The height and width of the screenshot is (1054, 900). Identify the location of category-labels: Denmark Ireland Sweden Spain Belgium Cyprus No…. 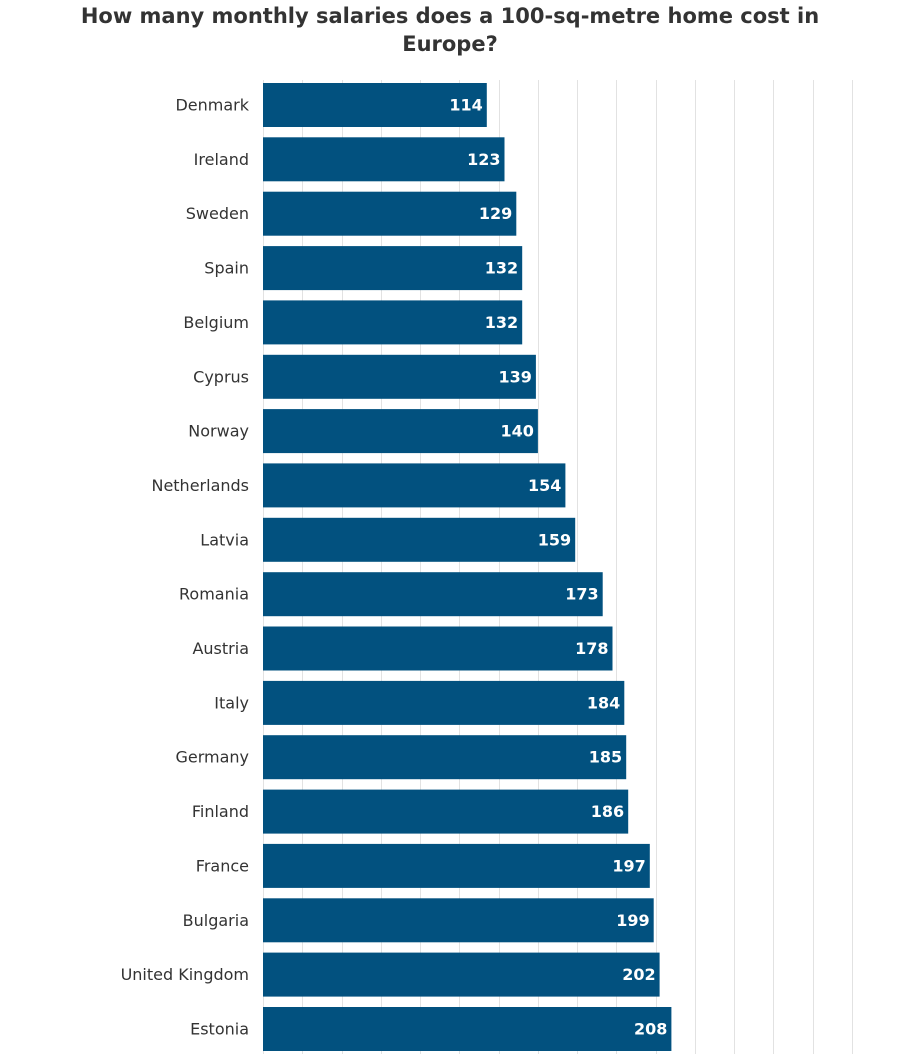
(185, 567).